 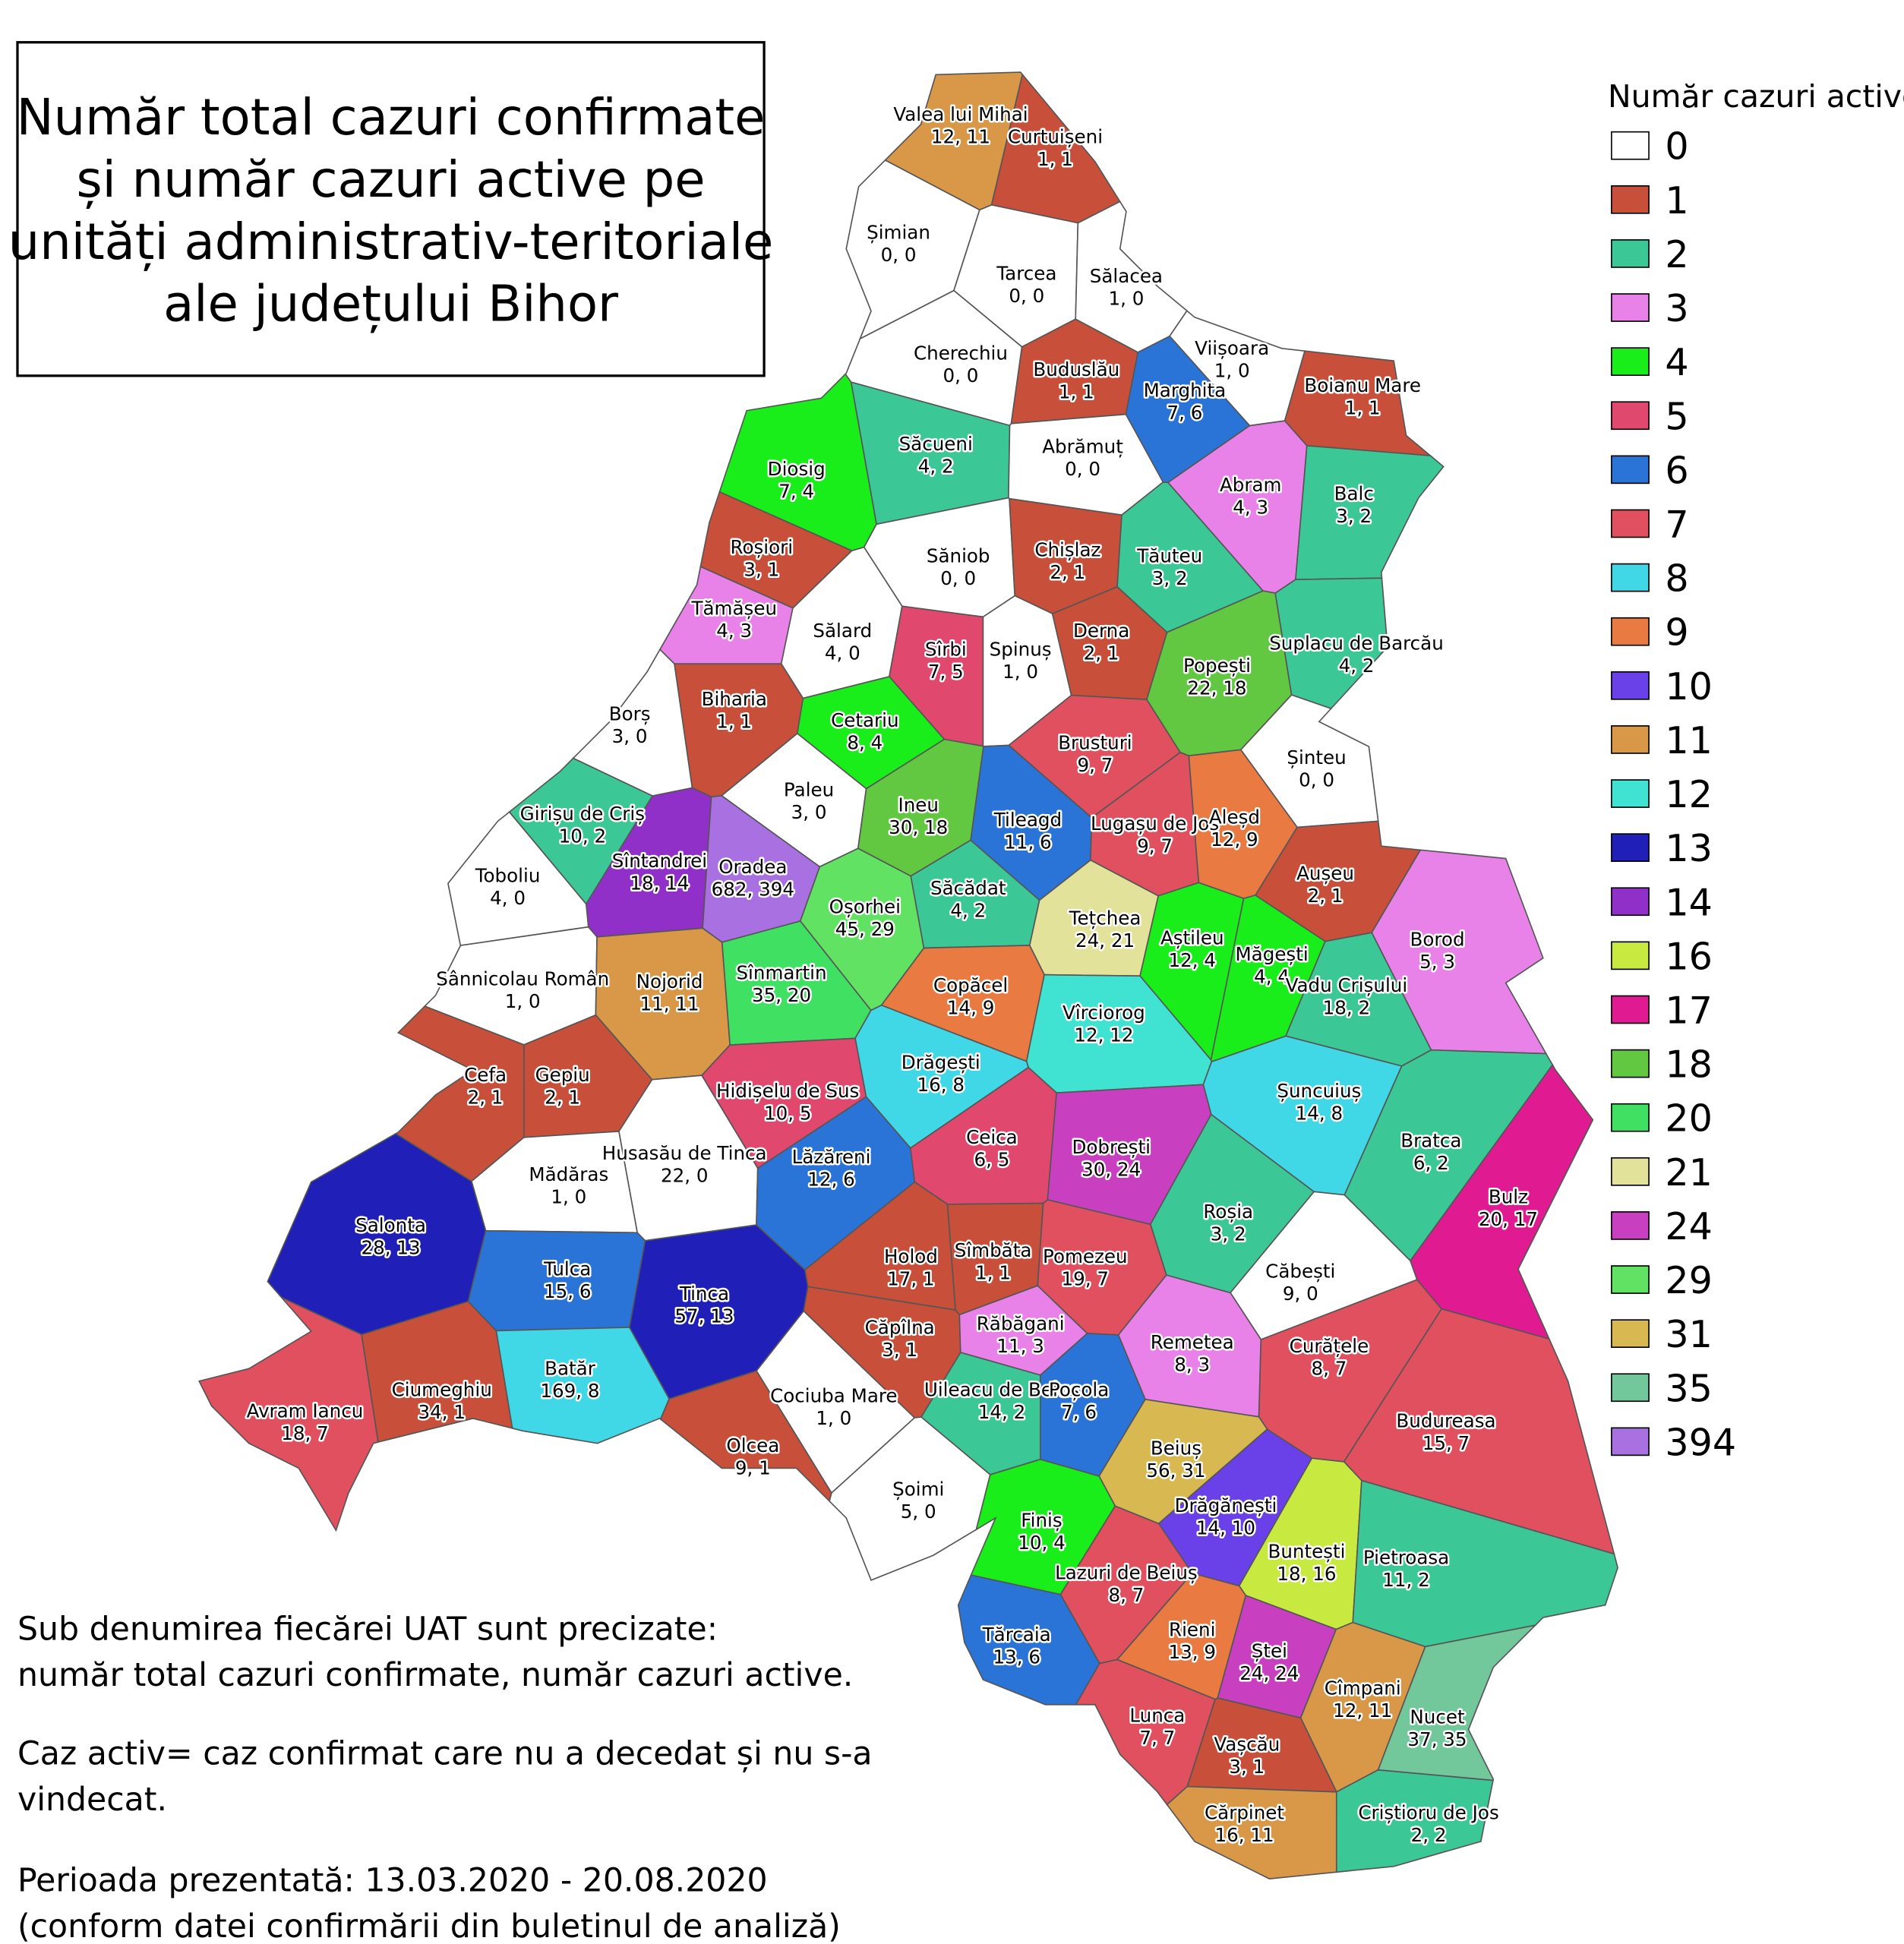 What do you see at coordinates (1689, 902) in the screenshot?
I see `legend-label: 14` at bounding box center [1689, 902].